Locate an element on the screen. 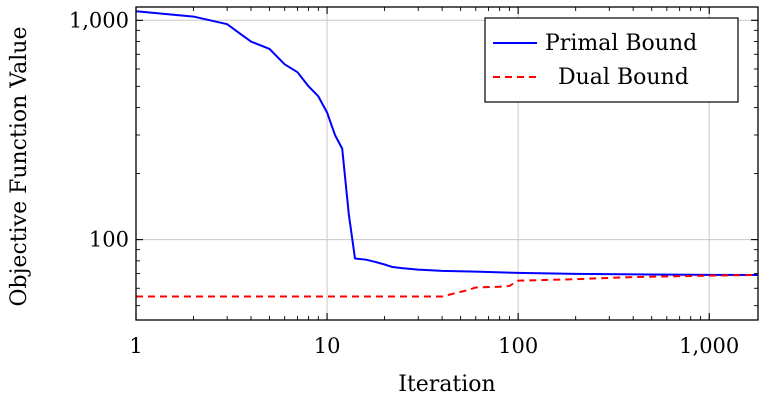 This screenshot has height=405, width=768. legend-box is located at coordinates (611, 60).